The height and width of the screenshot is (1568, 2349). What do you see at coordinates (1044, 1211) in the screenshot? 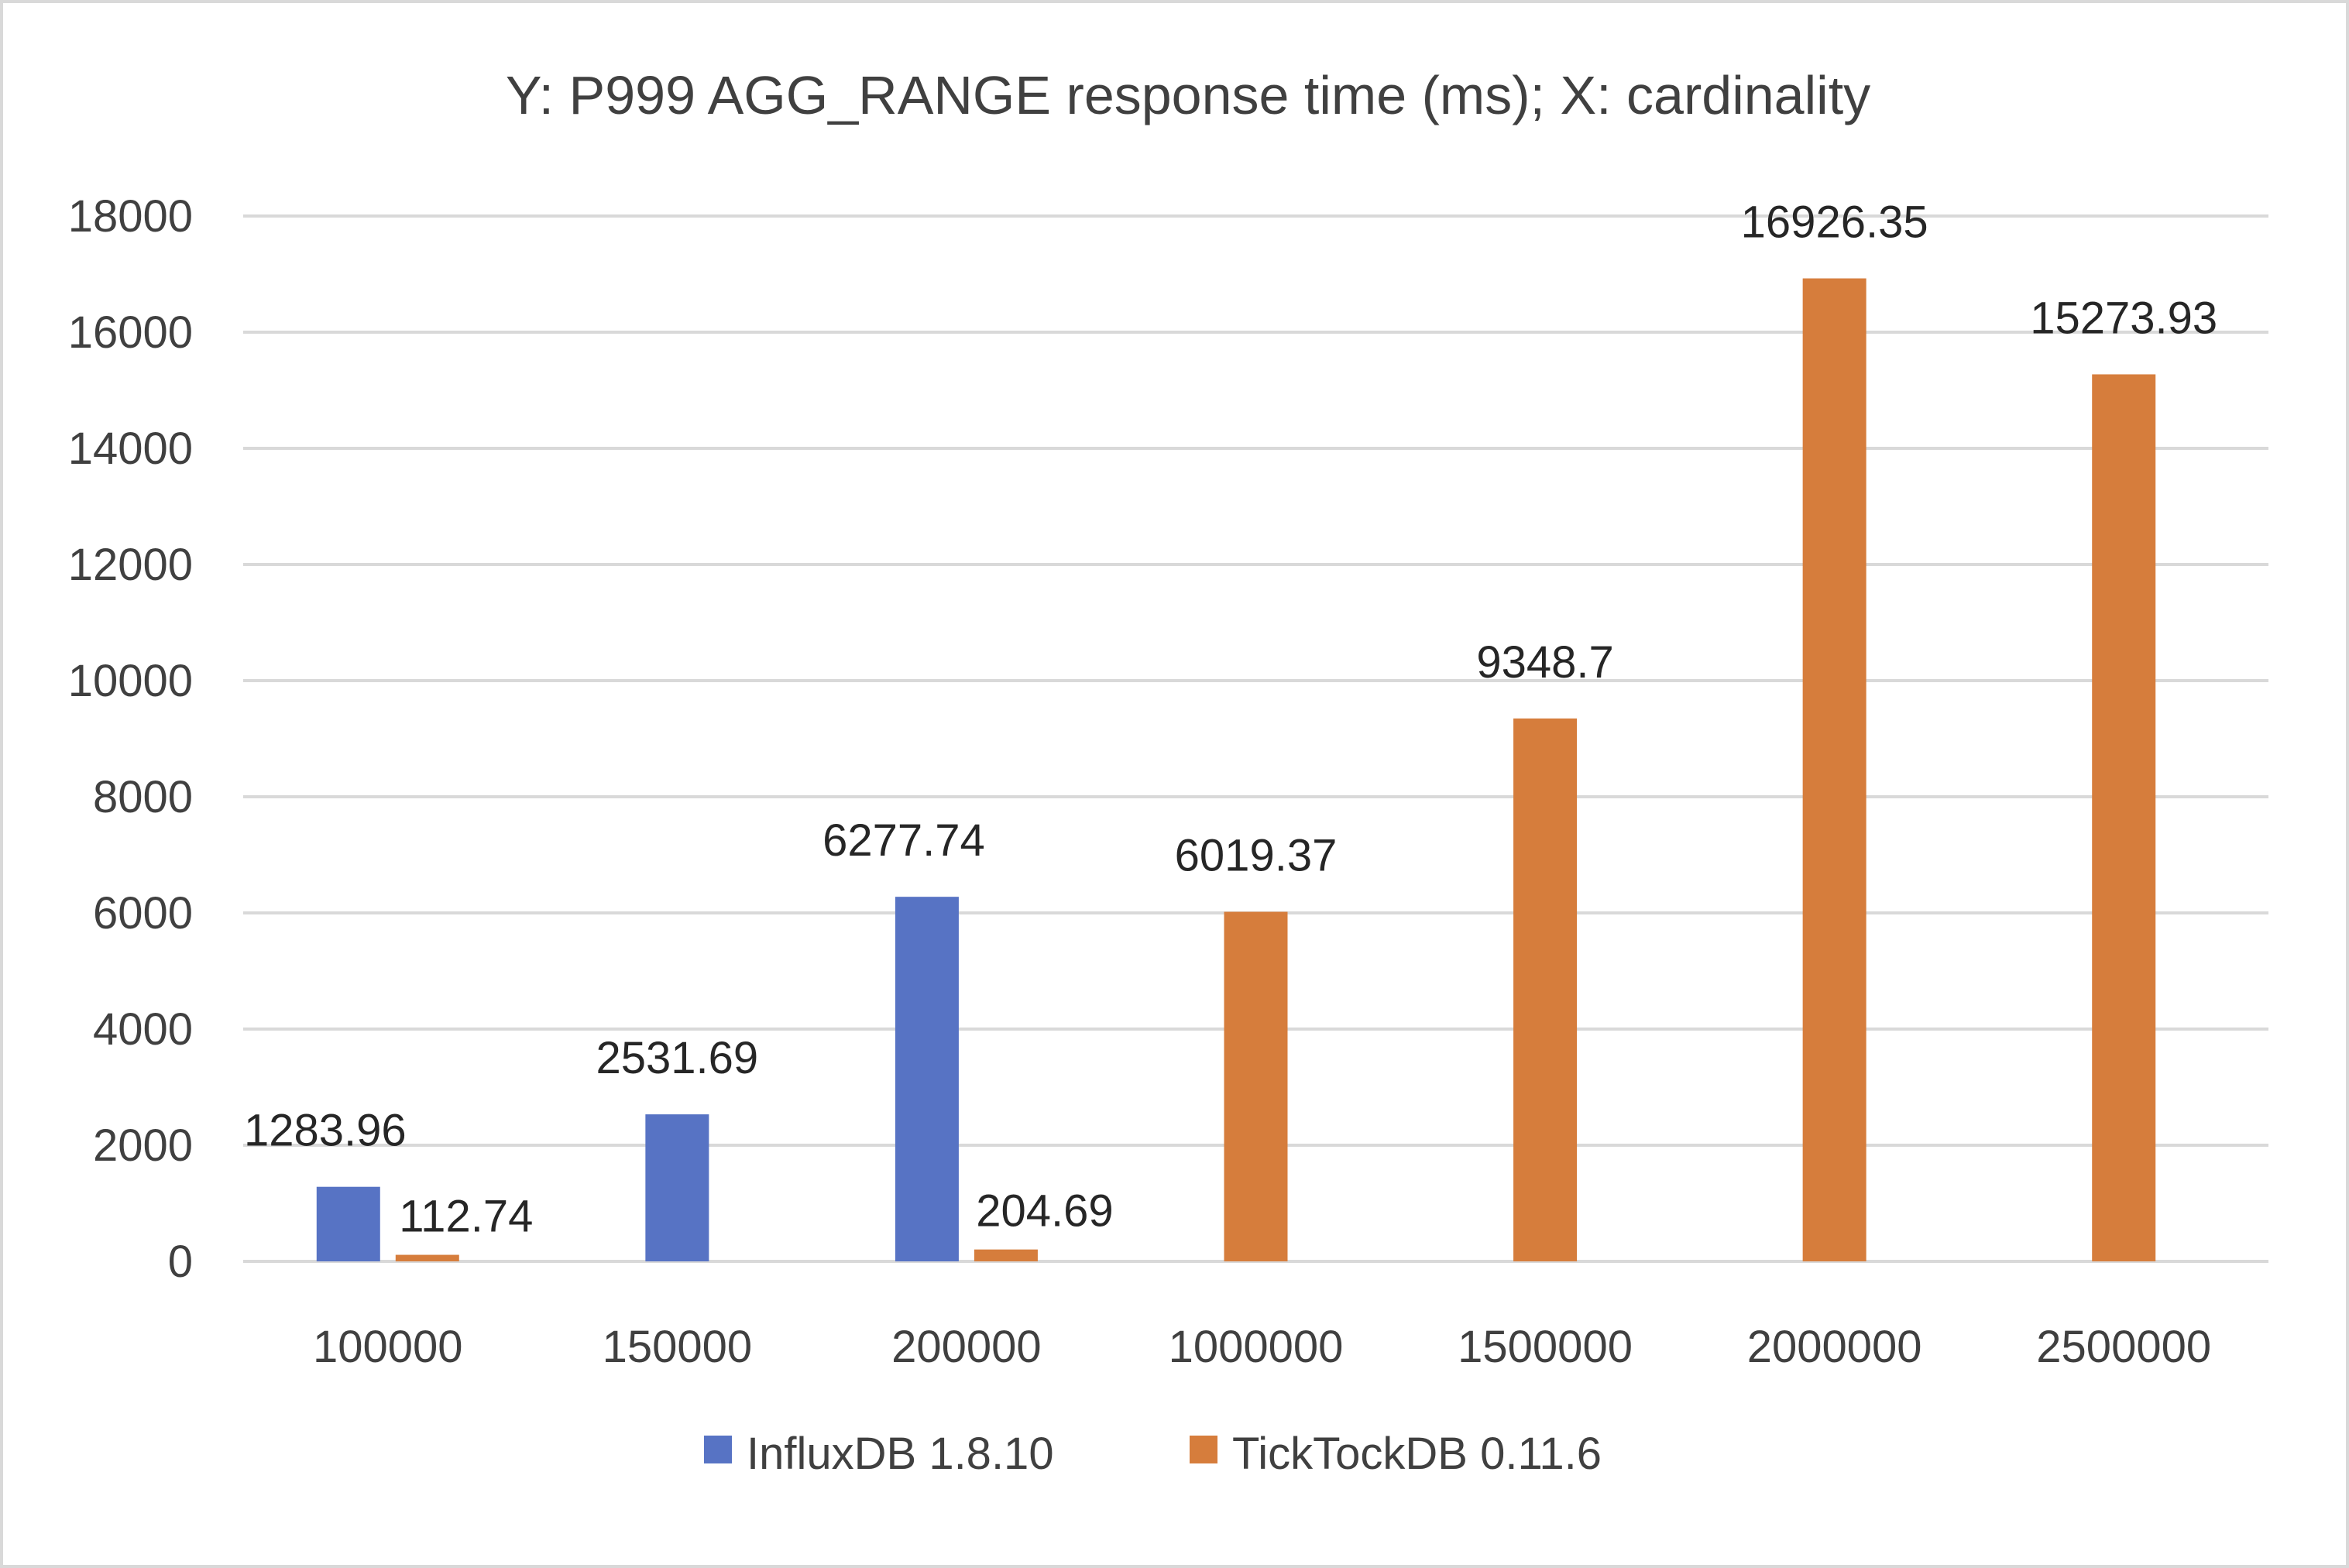
I see `data-label: 204.69` at bounding box center [1044, 1211].